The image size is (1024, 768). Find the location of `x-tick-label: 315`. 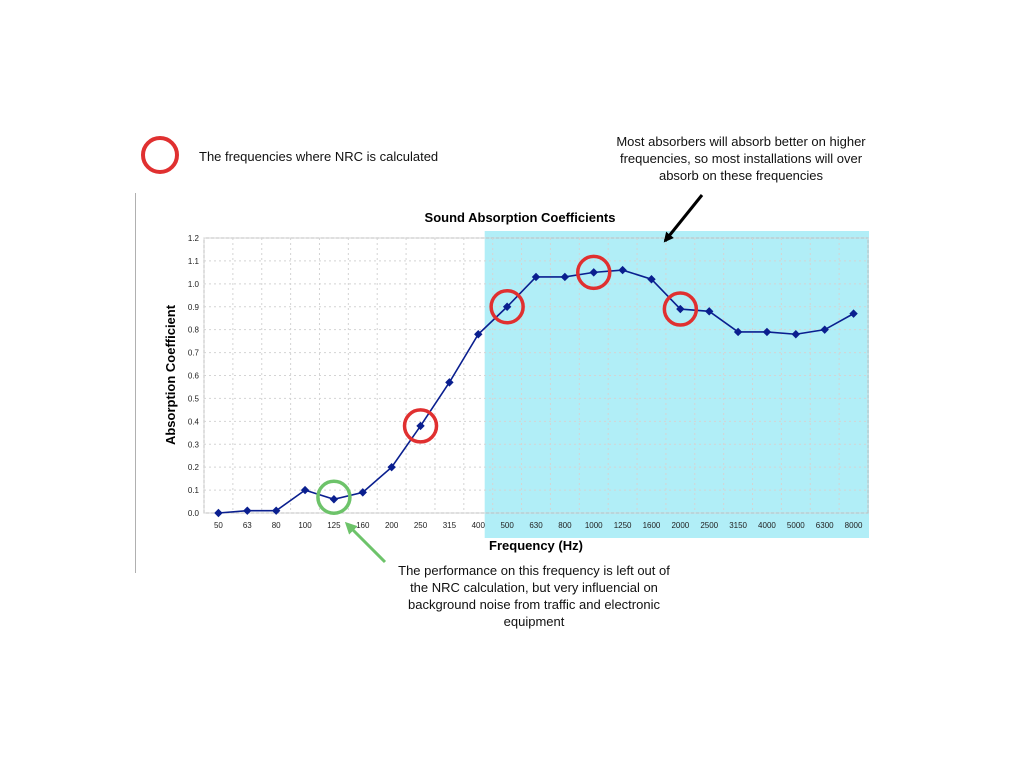

x-tick-label: 315 is located at coordinates (450, 525).